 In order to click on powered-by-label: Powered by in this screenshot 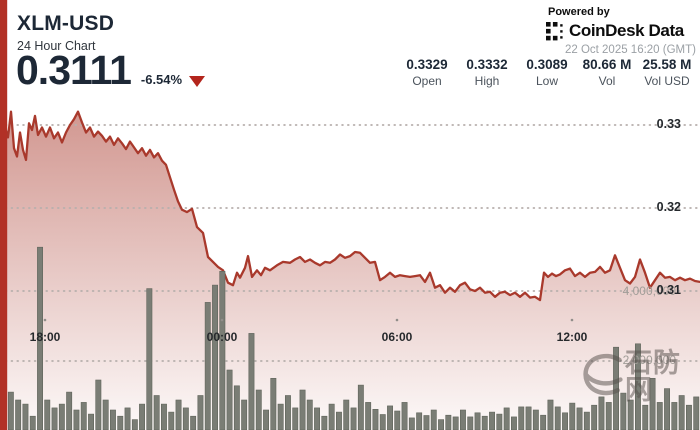, I will do `click(579, 12)`.